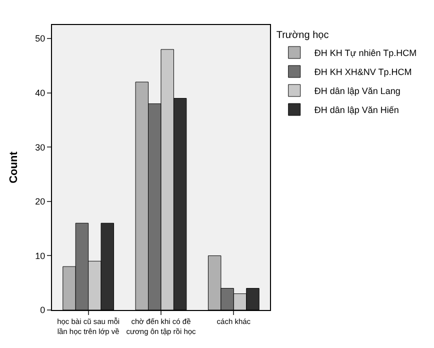  I want to click on legend-label: ĐH KH Tự nhiên Tp.HCM, so click(365, 53).